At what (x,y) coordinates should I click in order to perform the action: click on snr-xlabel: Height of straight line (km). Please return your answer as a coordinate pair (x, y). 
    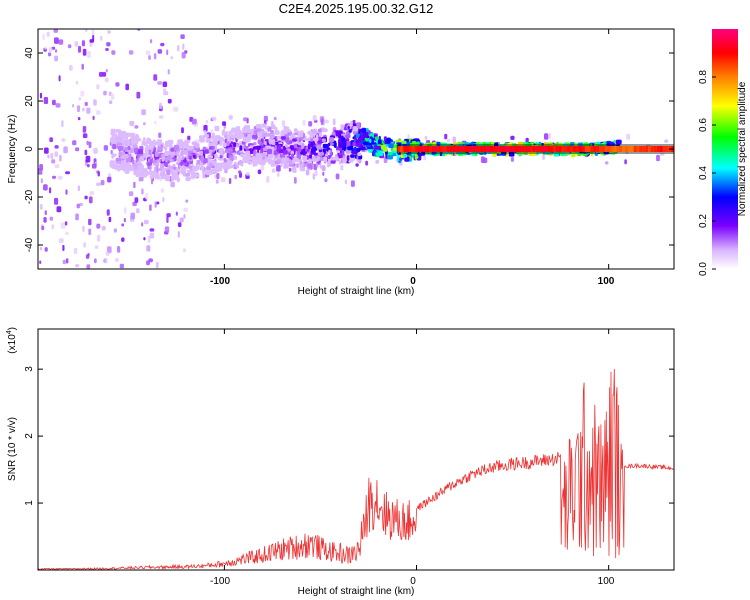
    Looking at the image, I should click on (356, 591).